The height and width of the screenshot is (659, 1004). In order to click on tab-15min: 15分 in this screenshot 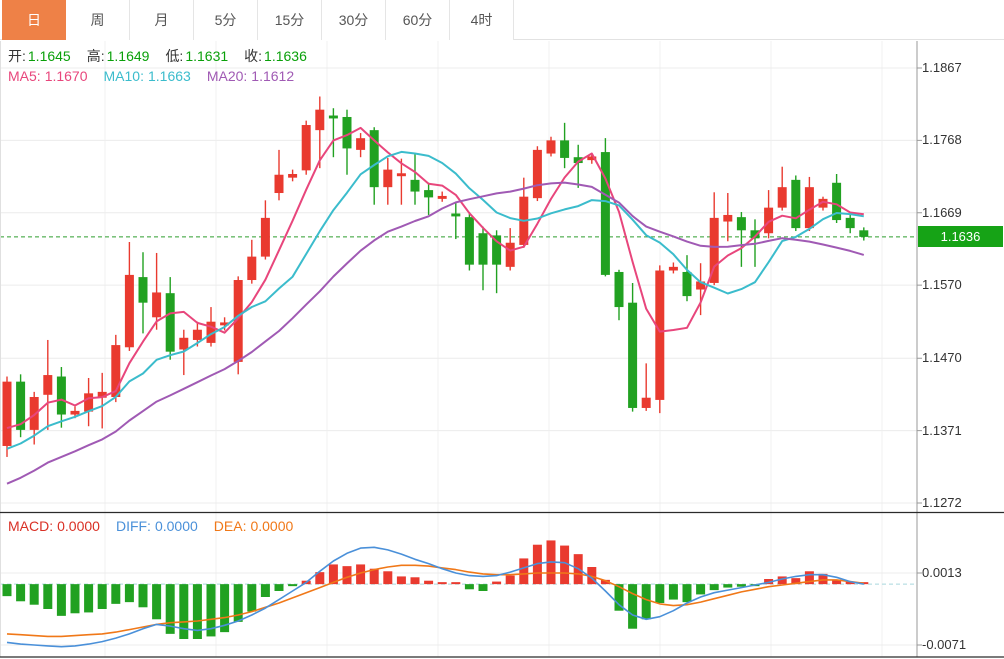, I will do `click(290, 20)`.